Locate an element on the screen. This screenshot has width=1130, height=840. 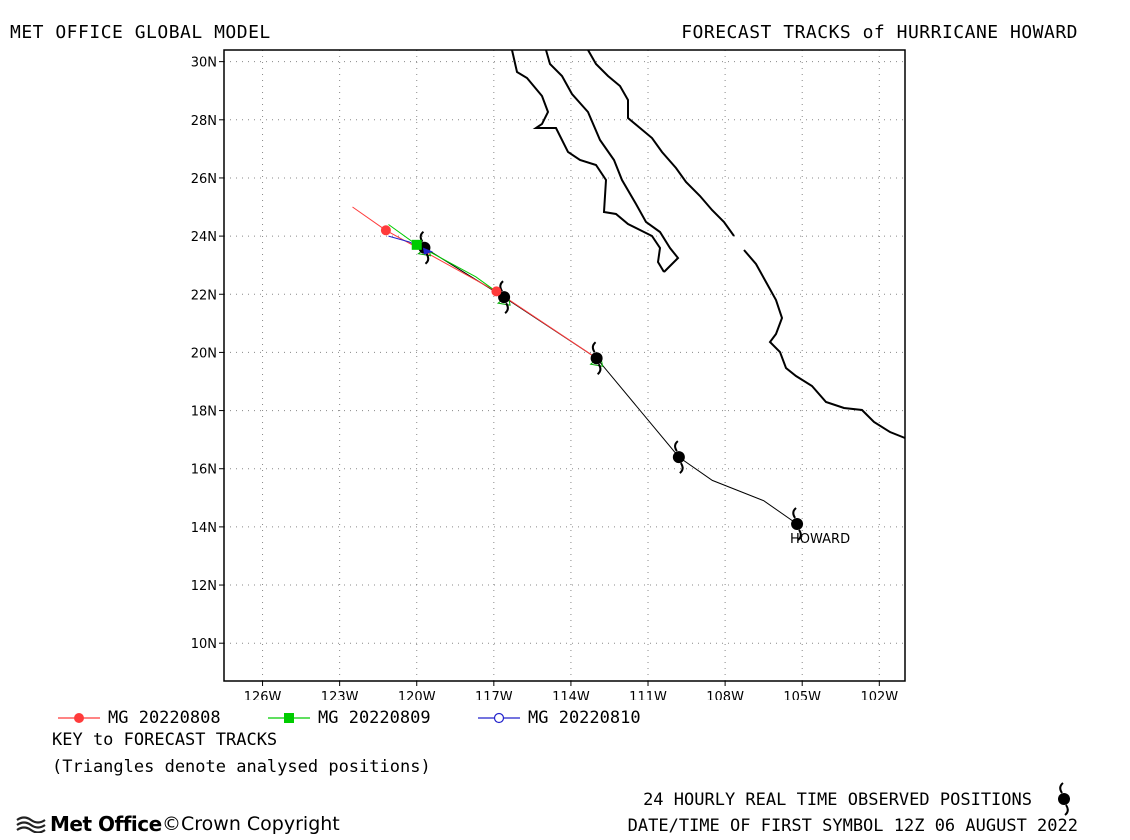
lat-tick-label: 28N is located at coordinates (204, 121).